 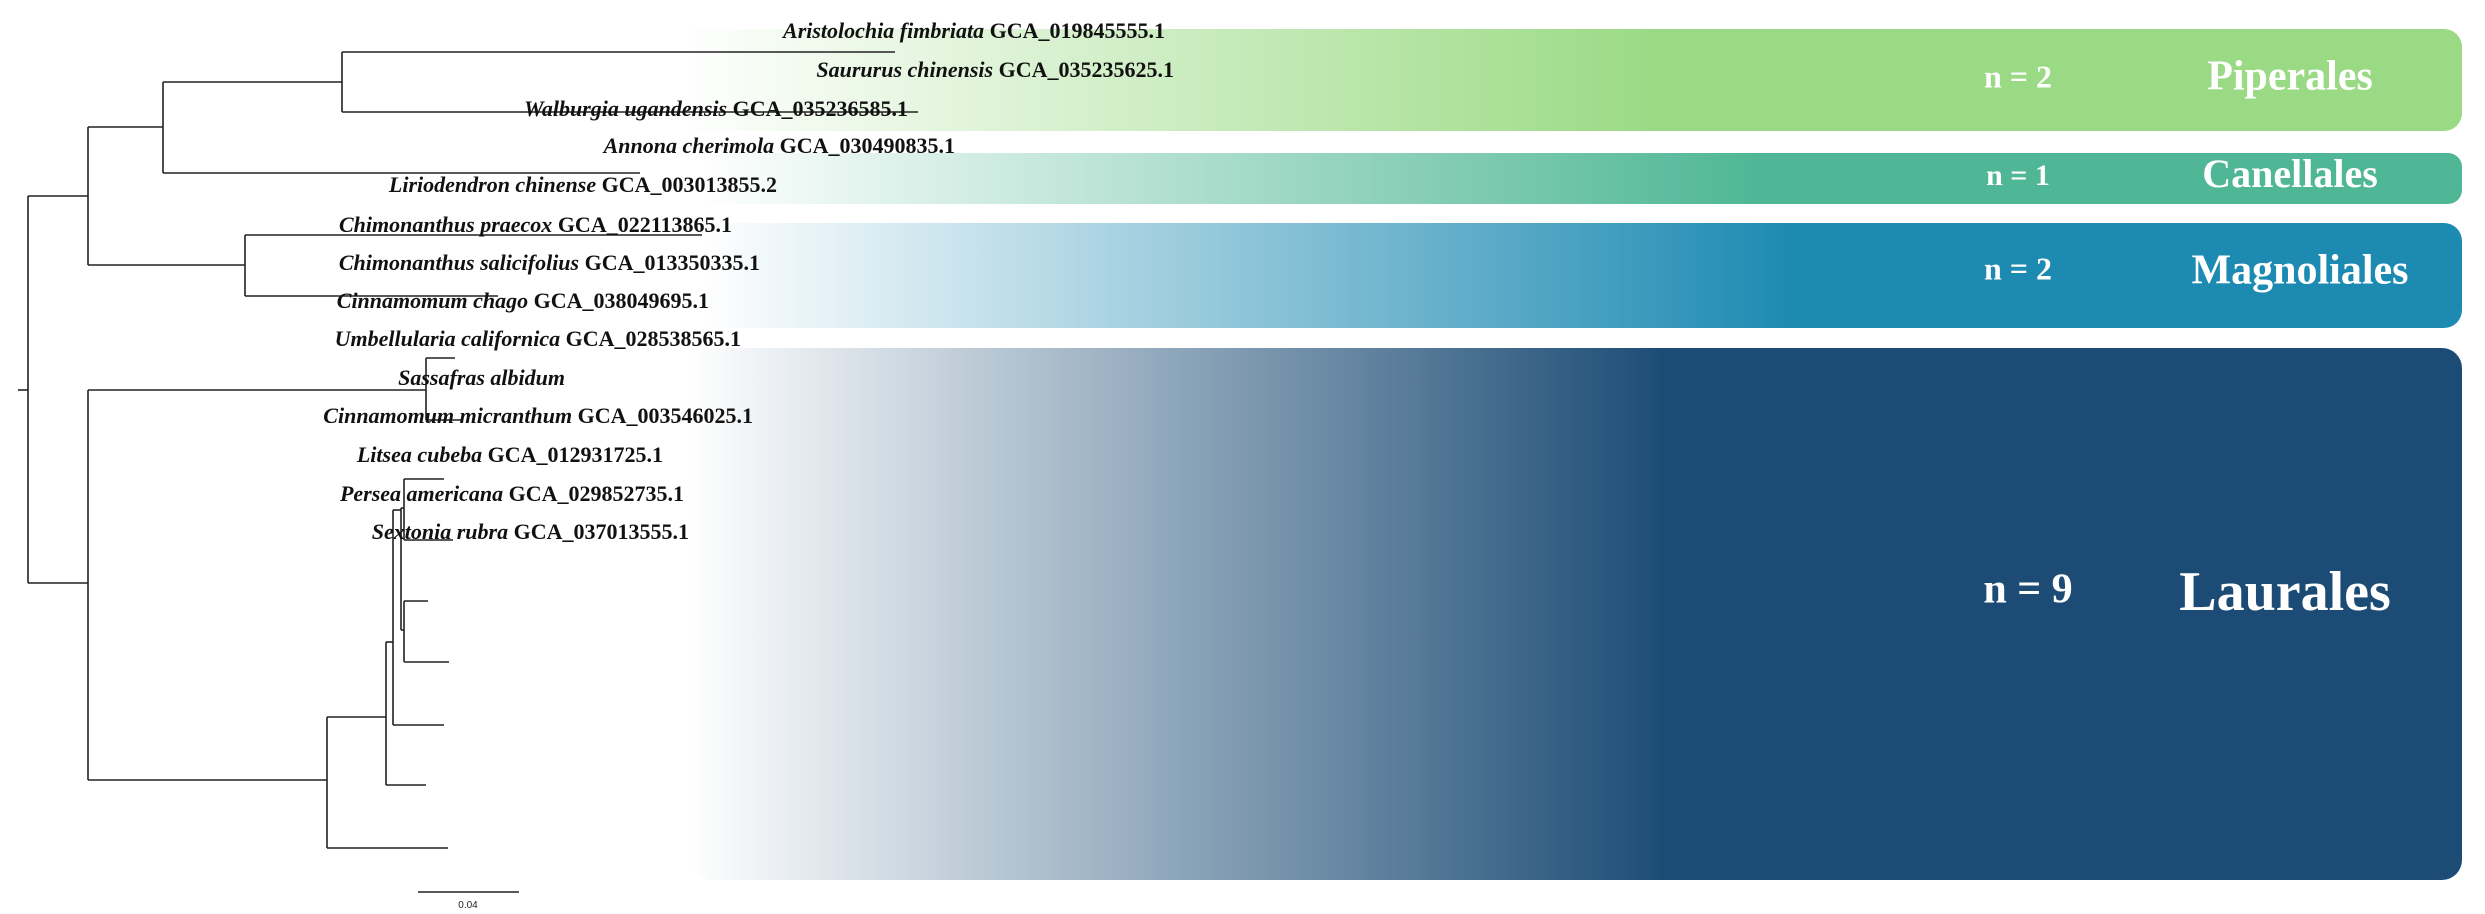 What do you see at coordinates (688, 145) in the screenshot?
I see `species-name: Annona cherimola` at bounding box center [688, 145].